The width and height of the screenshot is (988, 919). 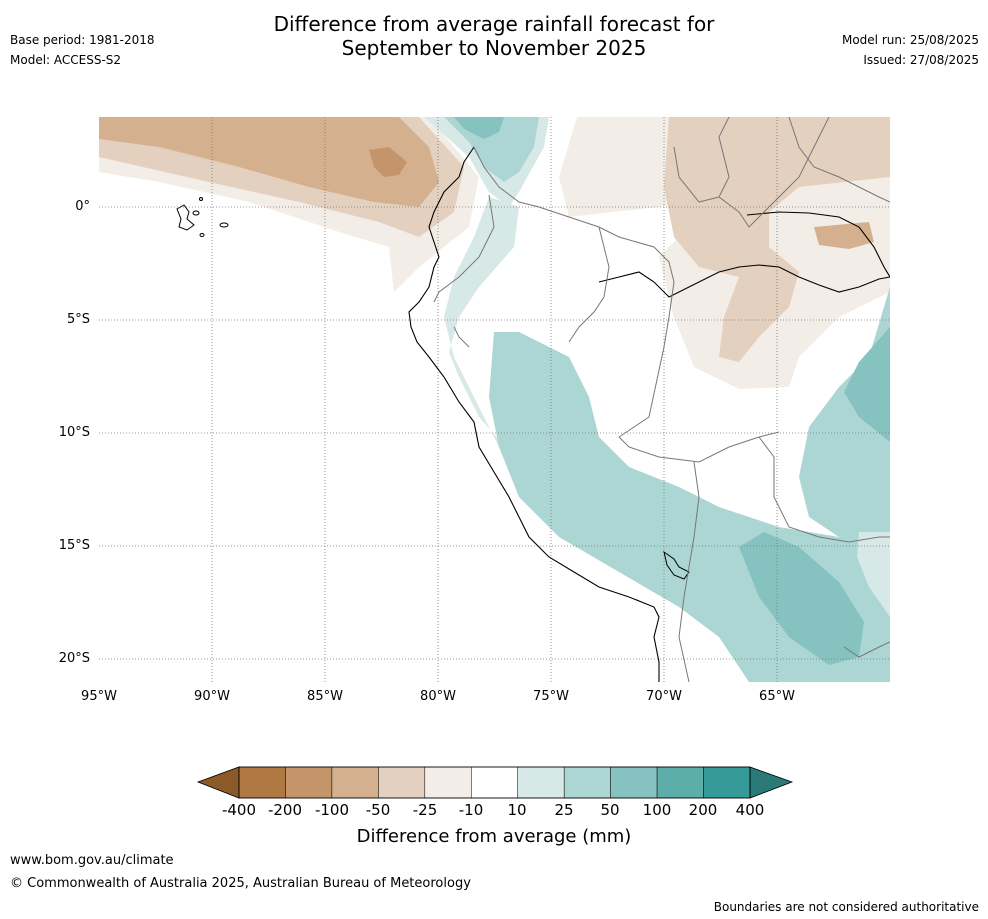 I want to click on colorbar, so click(x=495, y=782).